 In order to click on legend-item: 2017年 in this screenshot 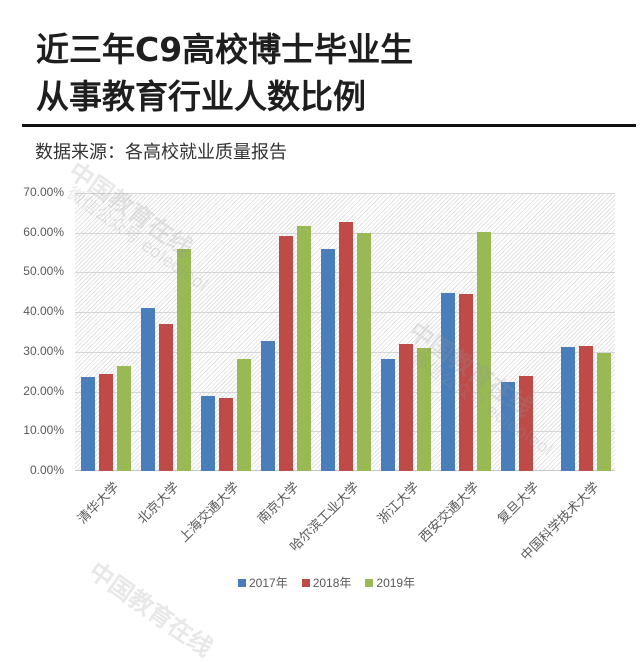, I will do `click(263, 582)`.